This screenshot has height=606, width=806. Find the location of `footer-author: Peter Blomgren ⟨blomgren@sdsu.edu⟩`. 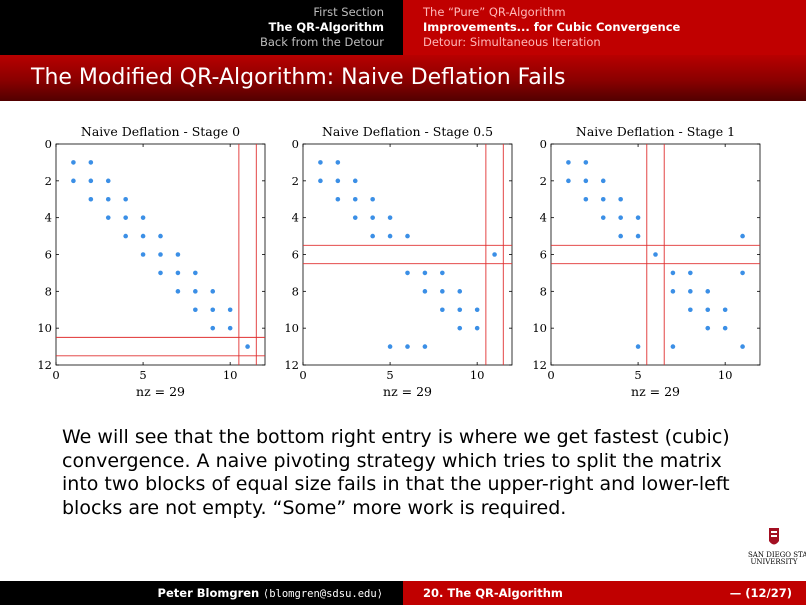

footer-author: Peter Blomgren ⟨blomgren@sdsu.edu⟩ is located at coordinates (270, 593).